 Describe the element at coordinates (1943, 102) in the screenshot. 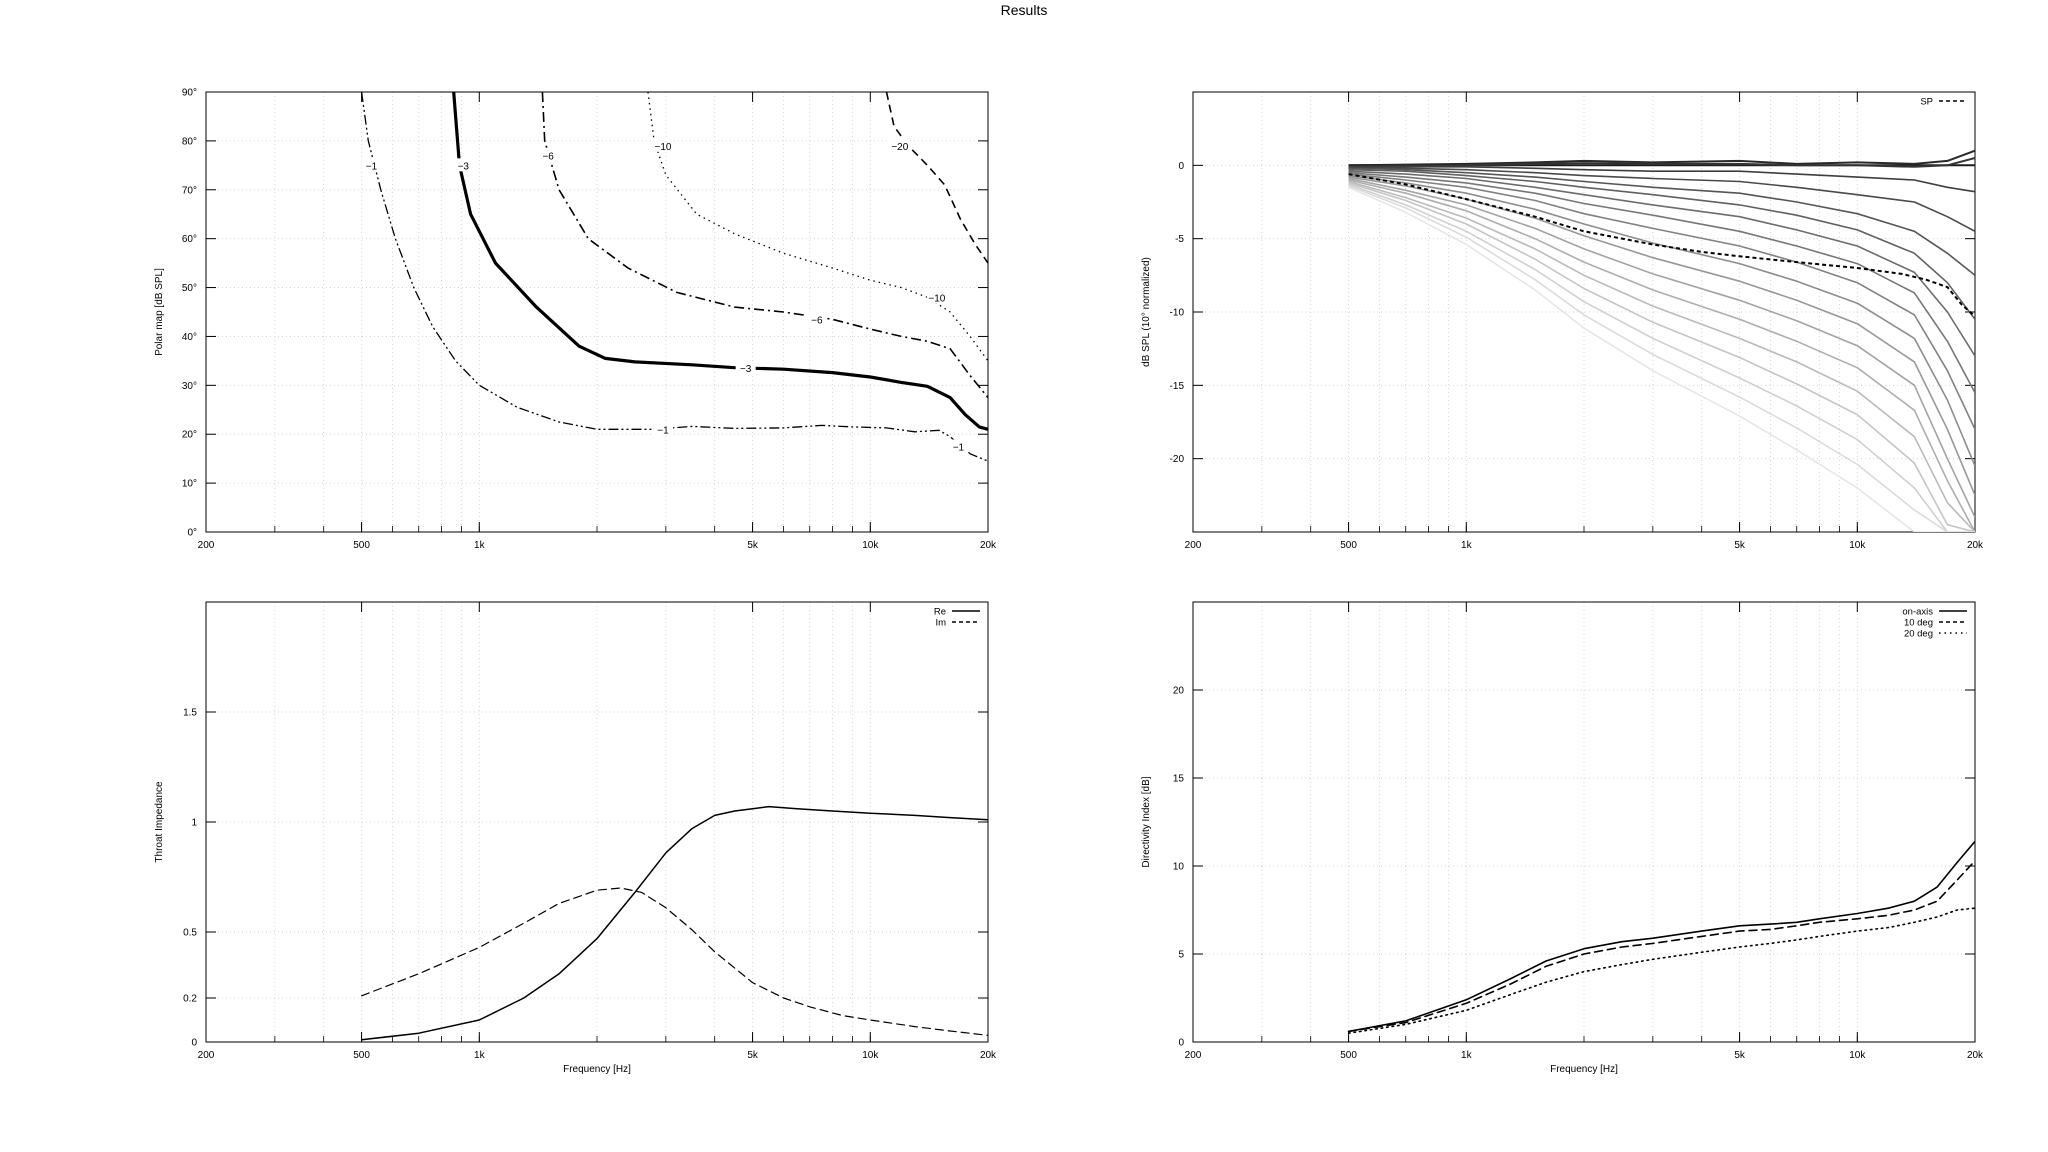

I see `legend: SP` at that location.